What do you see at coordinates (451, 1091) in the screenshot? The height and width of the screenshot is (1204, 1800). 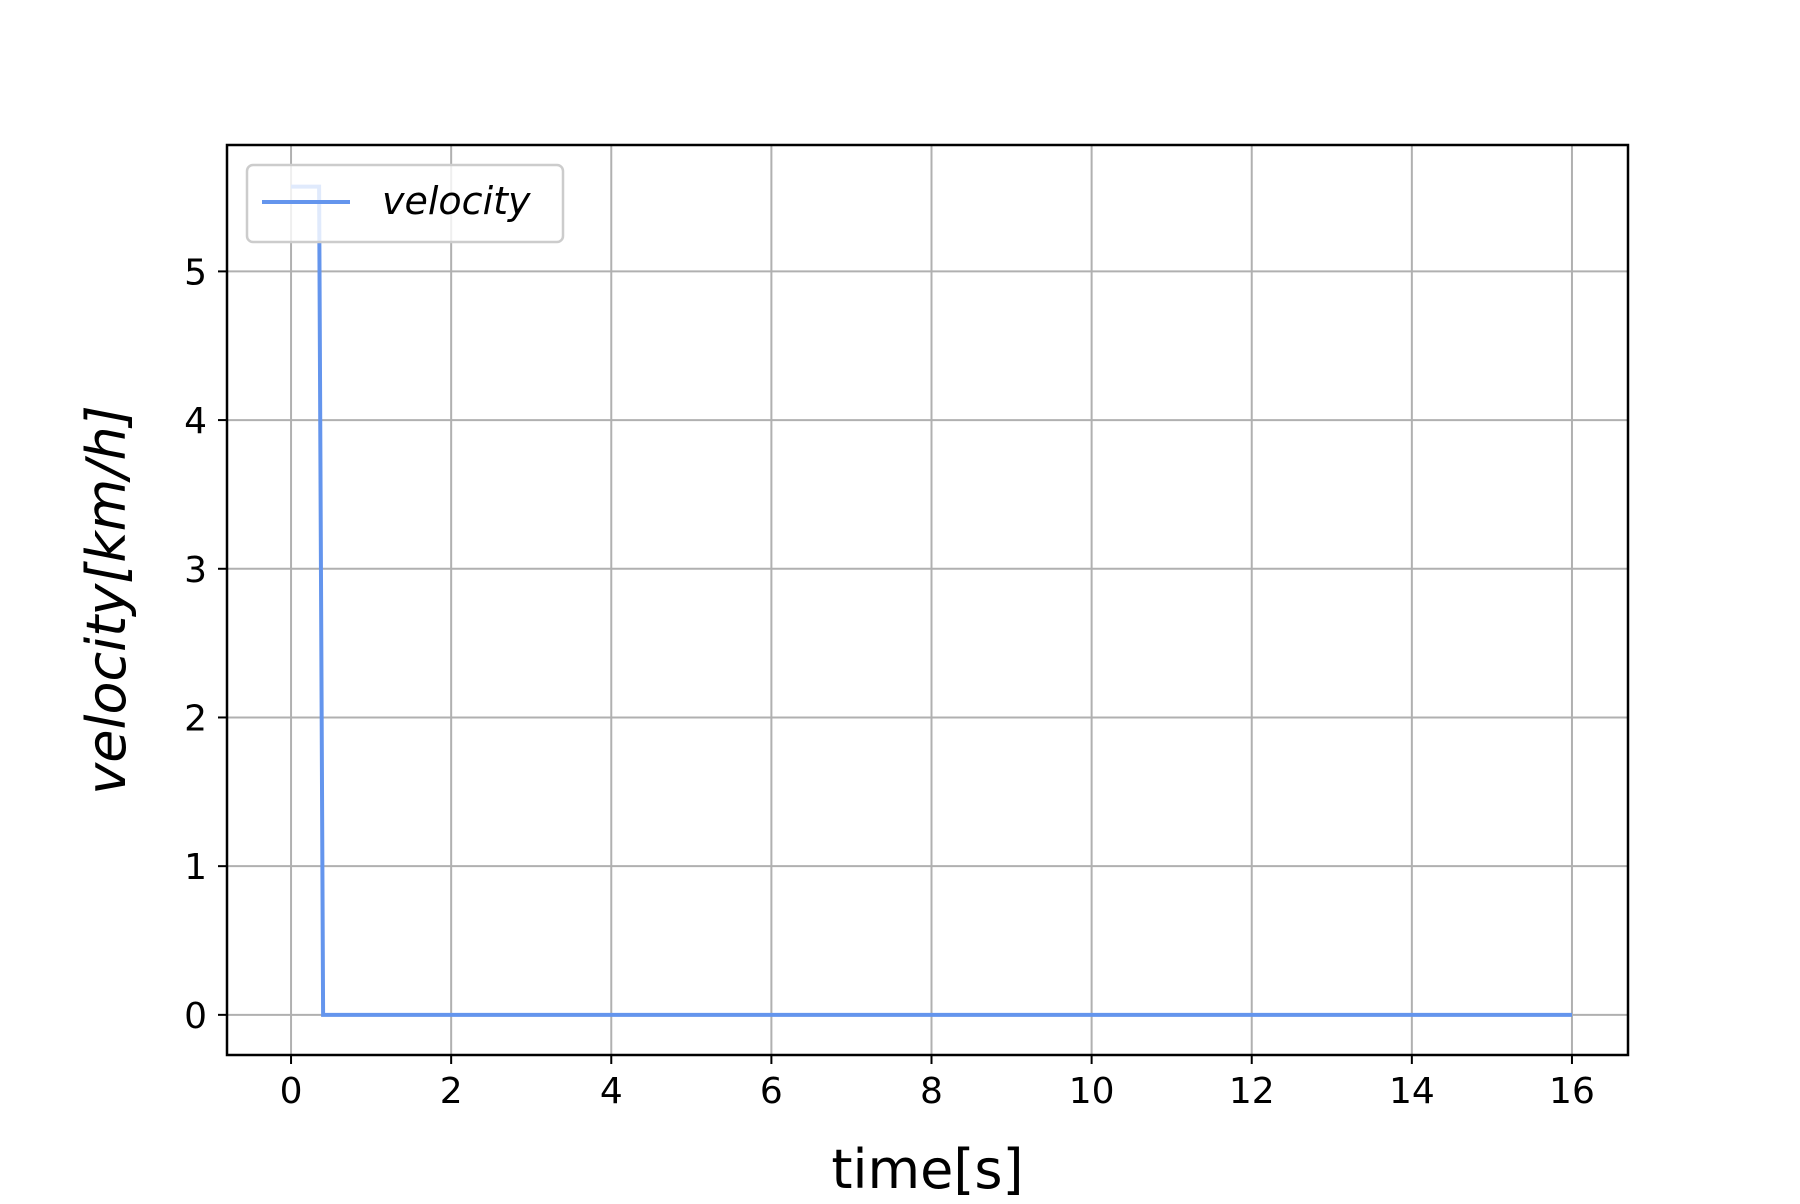 I see `x-tick-label: 2` at bounding box center [451, 1091].